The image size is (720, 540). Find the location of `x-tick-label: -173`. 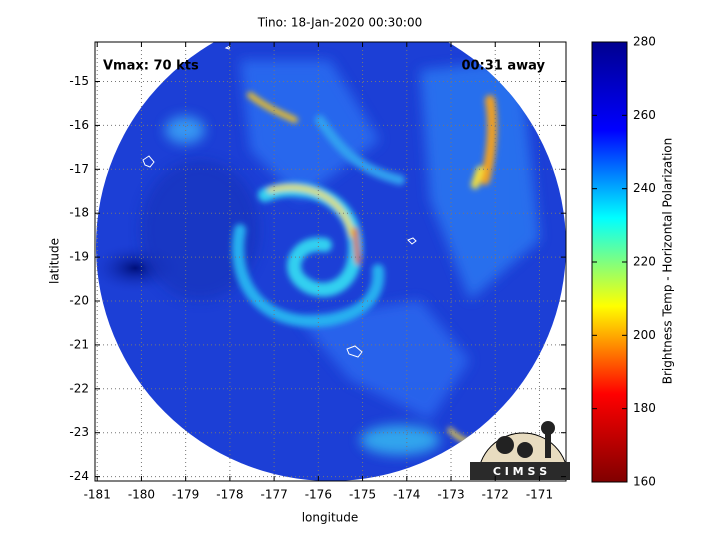

x-tick-label: -173 is located at coordinates (450, 495).